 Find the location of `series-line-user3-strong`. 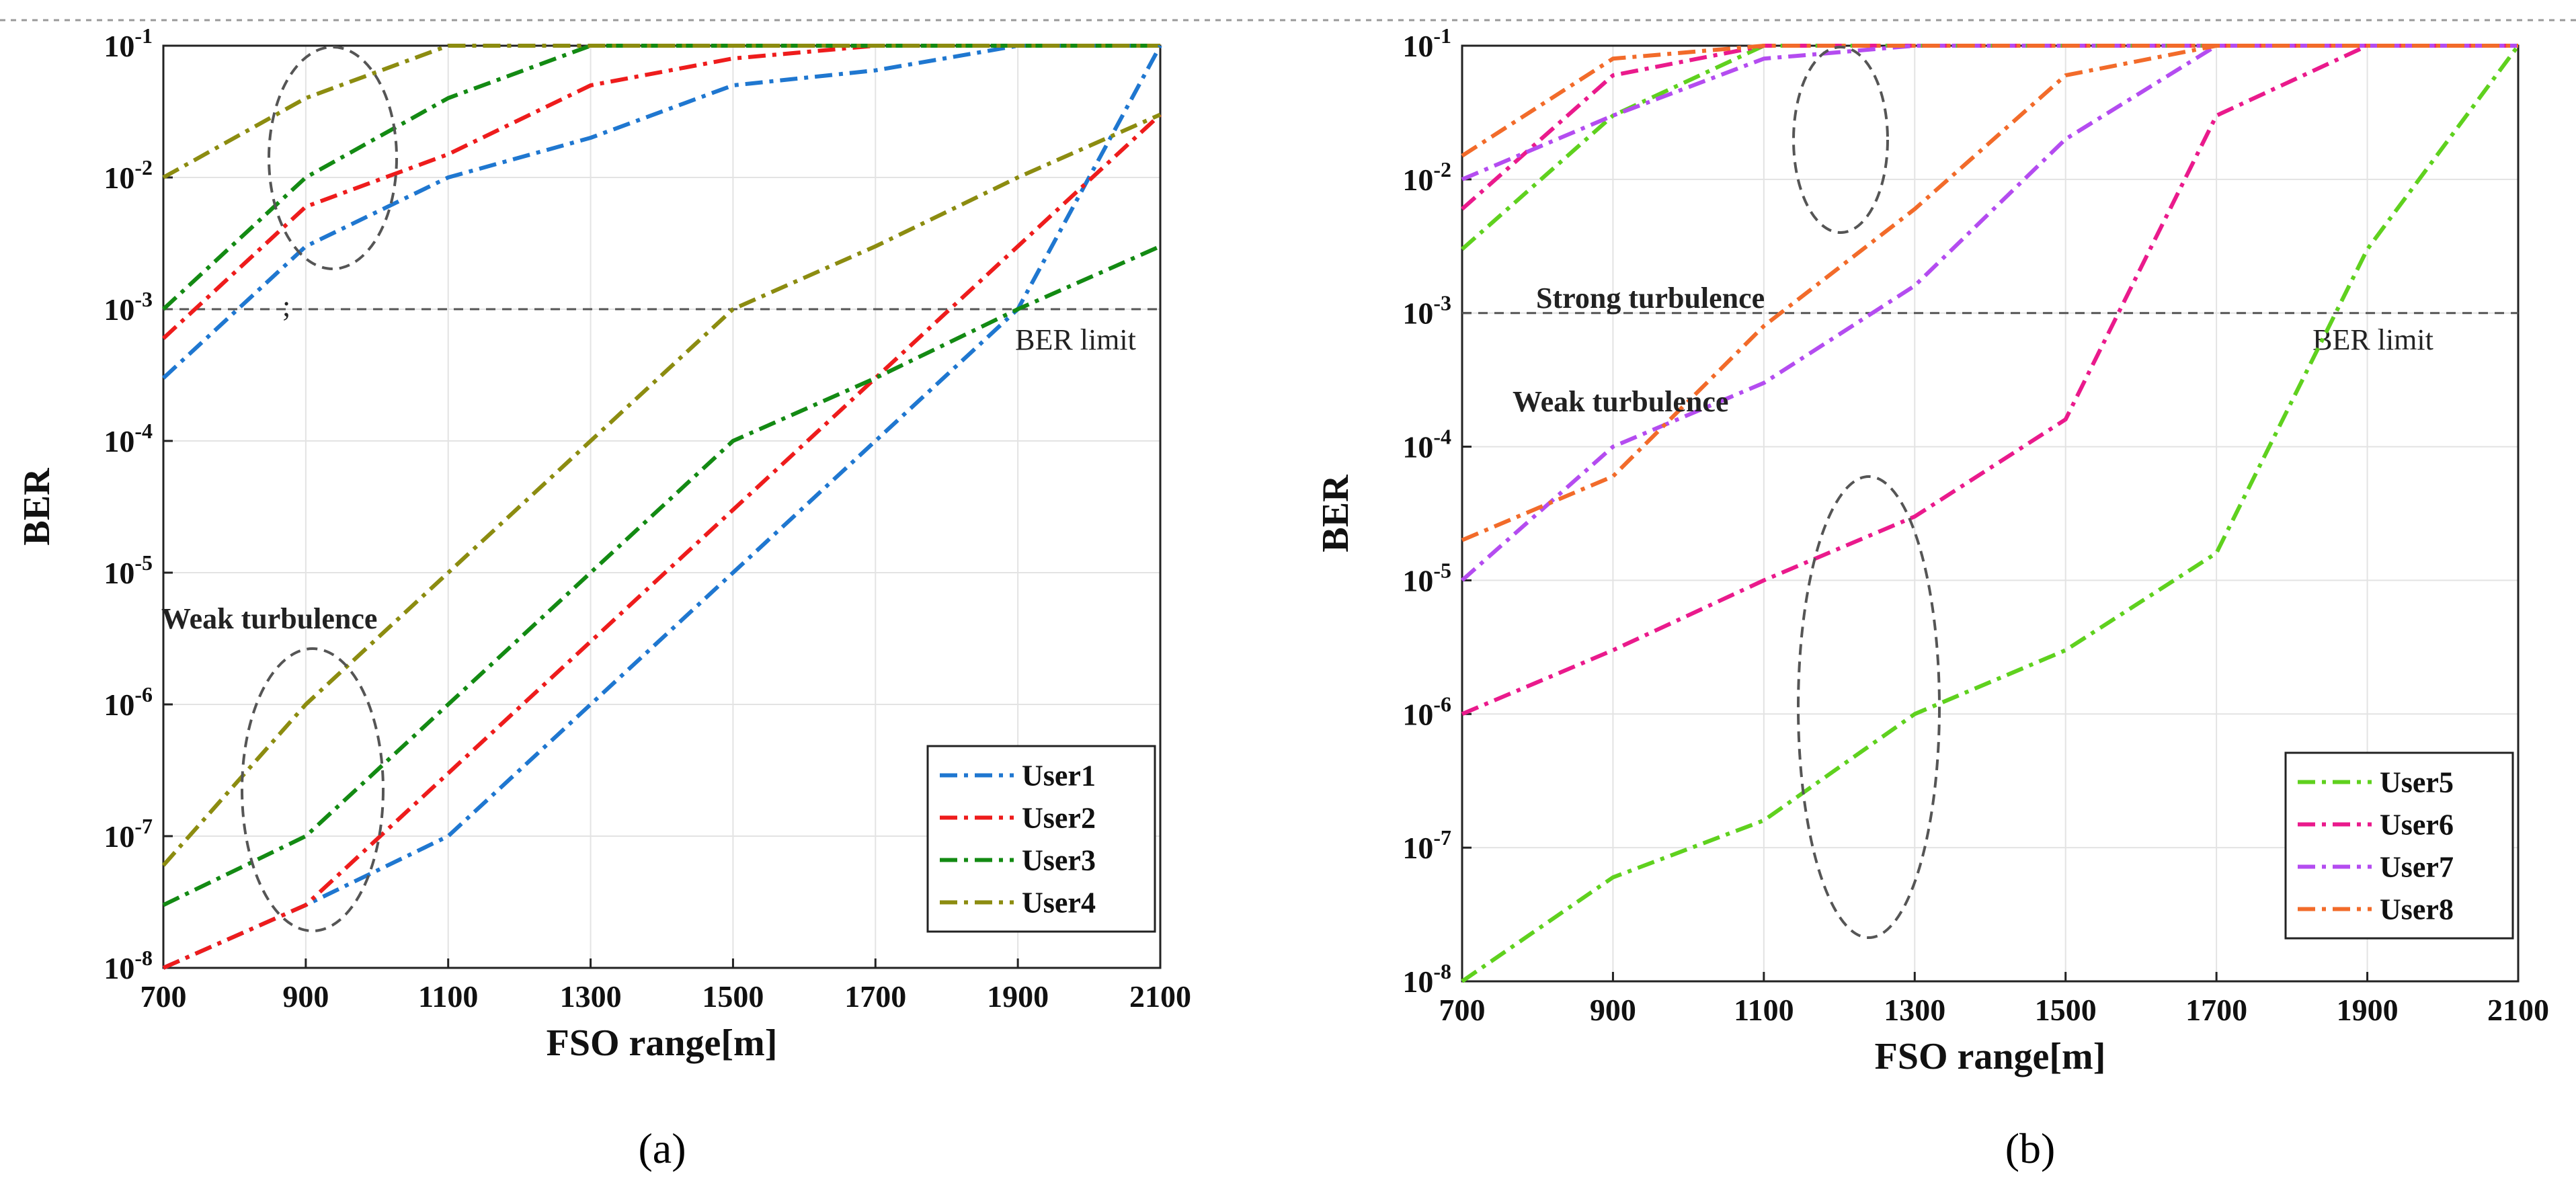

series-line-user3-strong is located at coordinates (660, 177).